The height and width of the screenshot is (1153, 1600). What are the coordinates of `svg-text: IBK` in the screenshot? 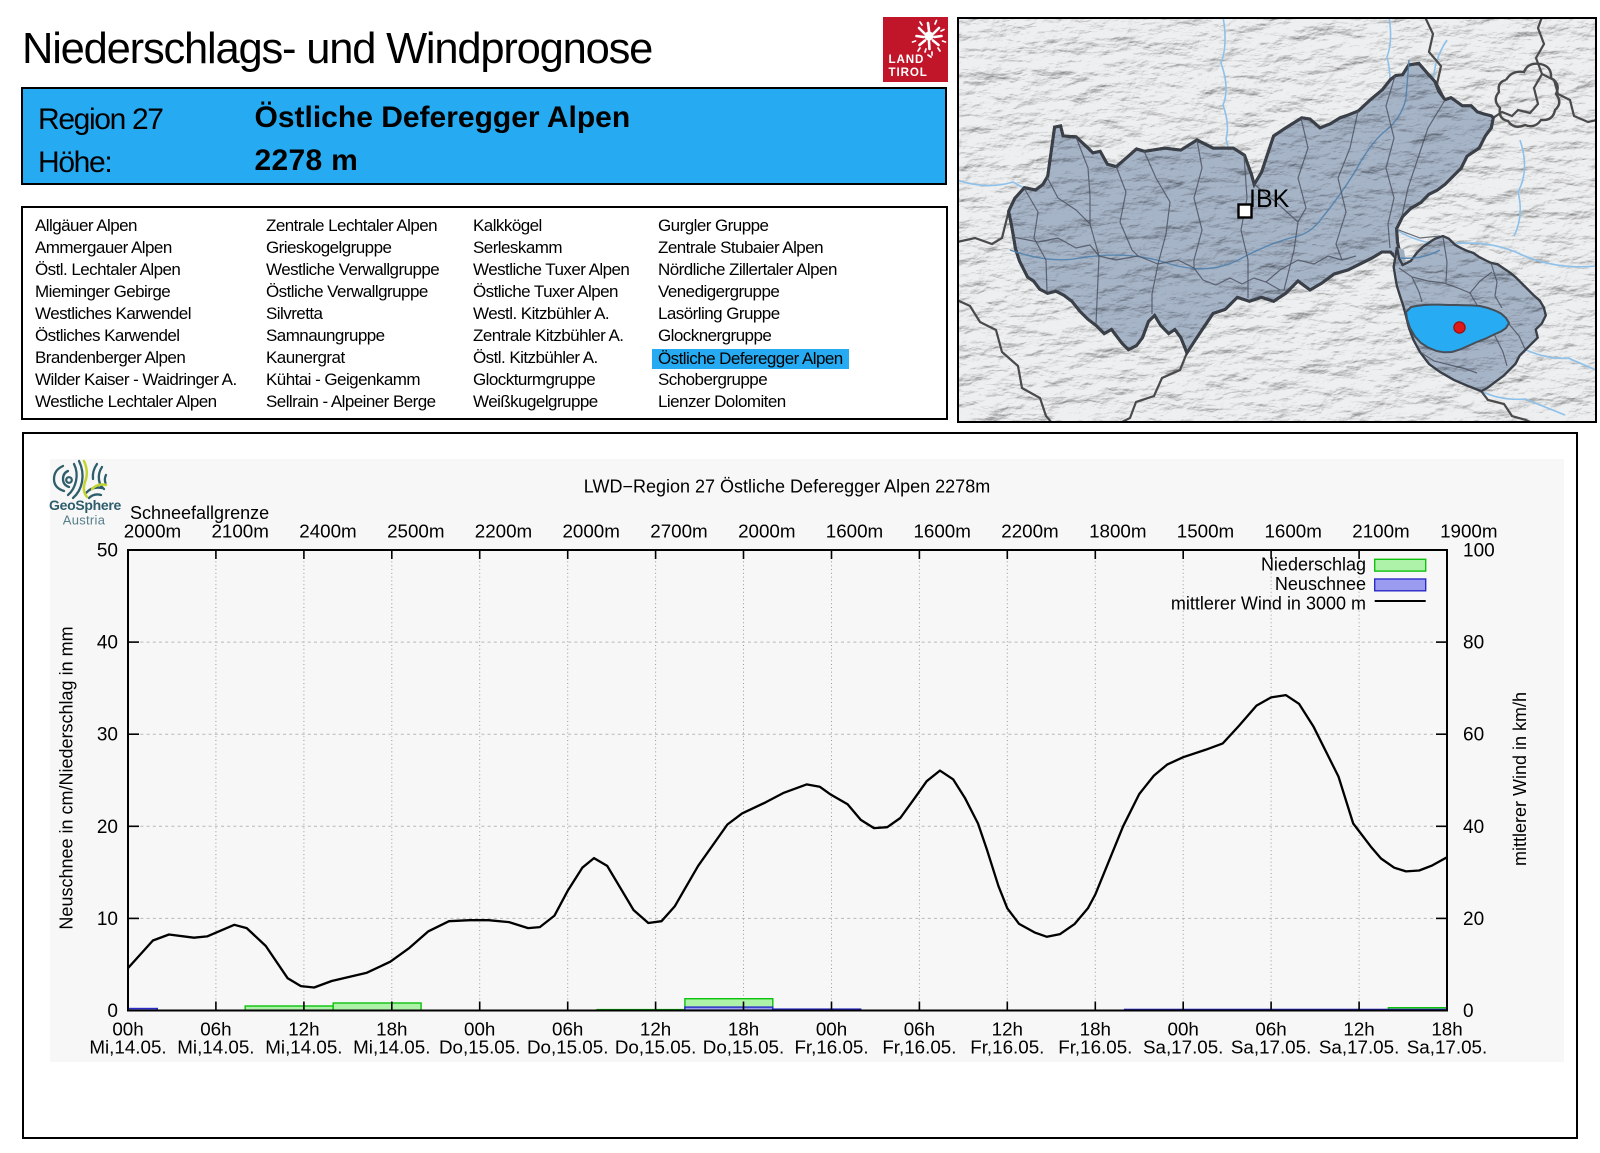 It's located at (1269, 199).